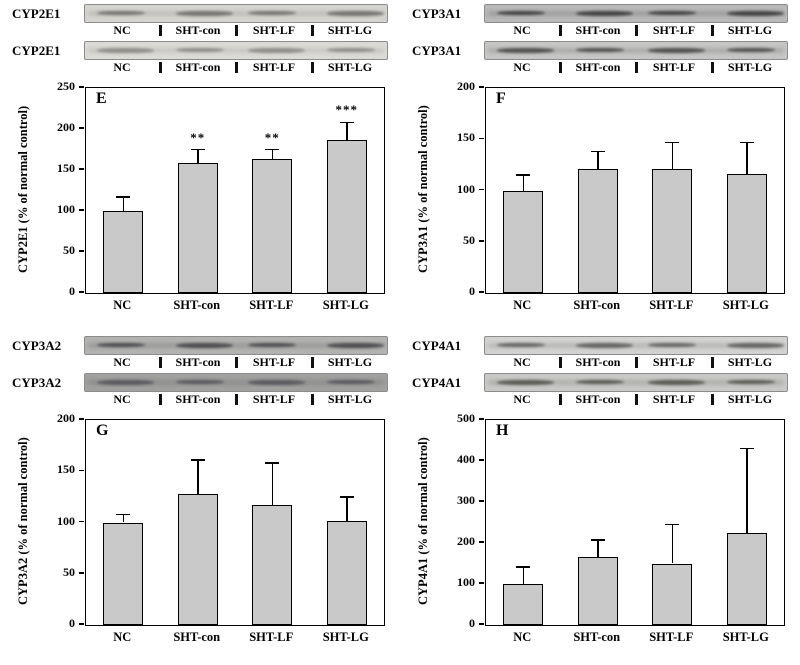 Image resolution: width=800 pixels, height=665 pixels. I want to click on blot-row: CYP3A2, so click(200, 382).